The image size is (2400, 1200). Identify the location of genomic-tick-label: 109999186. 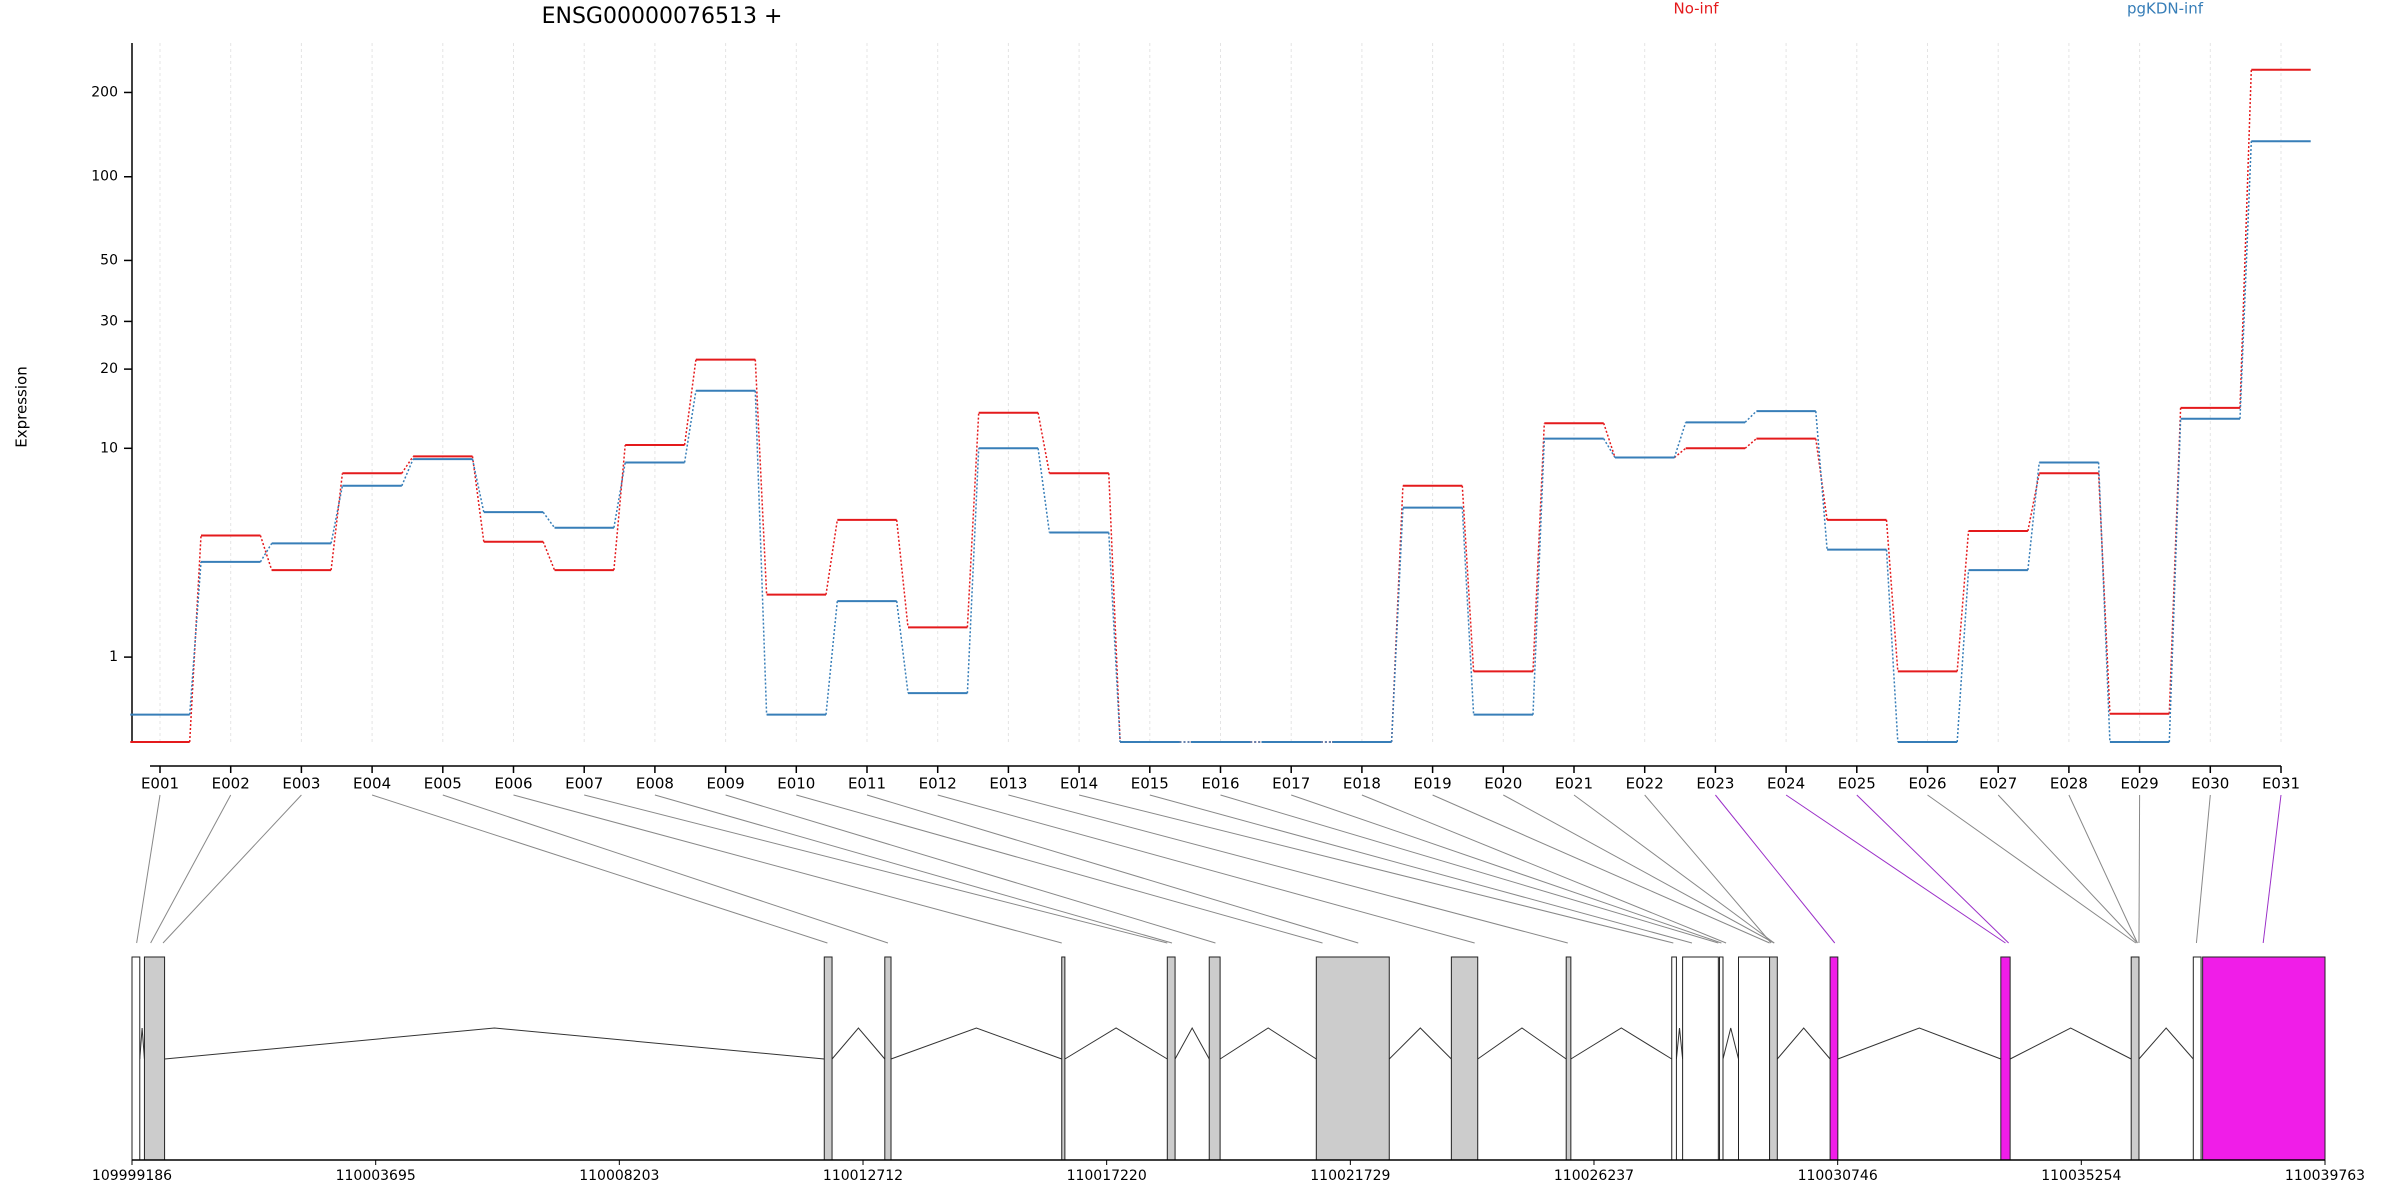
(132, 1176).